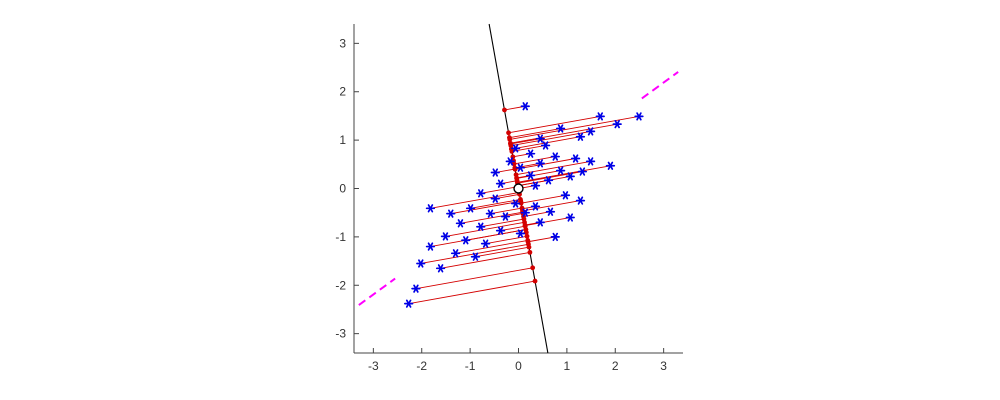 This screenshot has height=400, width=1000. Describe the element at coordinates (340, 237) in the screenshot. I see `y-tick-label: -1` at that location.